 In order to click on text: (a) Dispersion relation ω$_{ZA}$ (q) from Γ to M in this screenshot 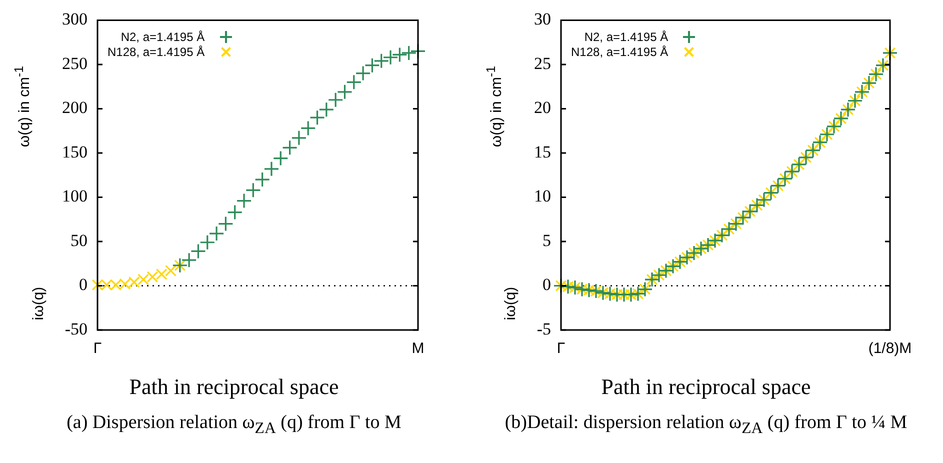, I will do `click(234, 425)`.